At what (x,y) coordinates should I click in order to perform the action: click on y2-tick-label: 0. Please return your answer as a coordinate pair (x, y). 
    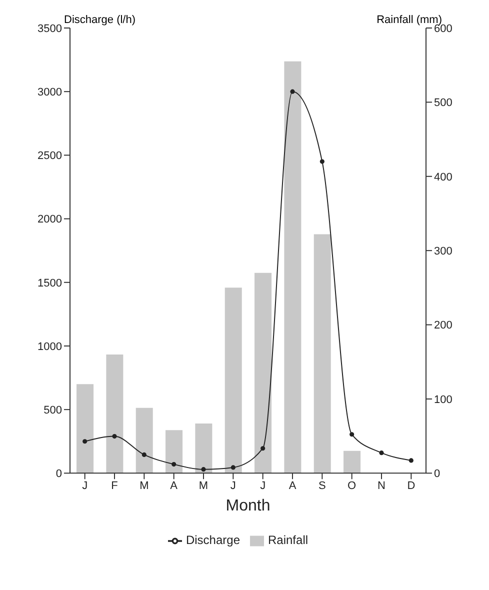
    Looking at the image, I should click on (437, 474).